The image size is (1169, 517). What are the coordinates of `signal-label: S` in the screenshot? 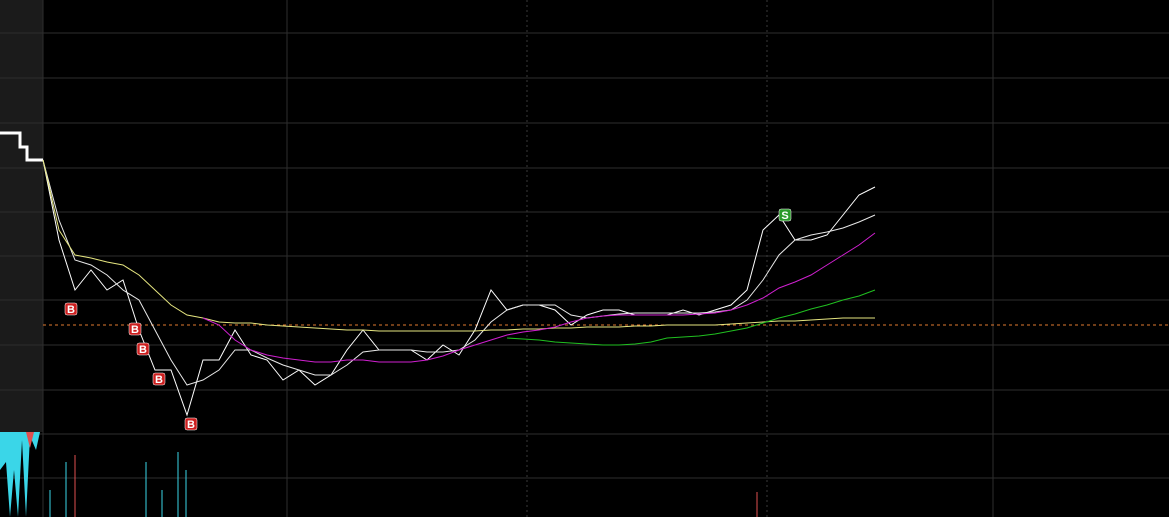 It's located at (784, 216).